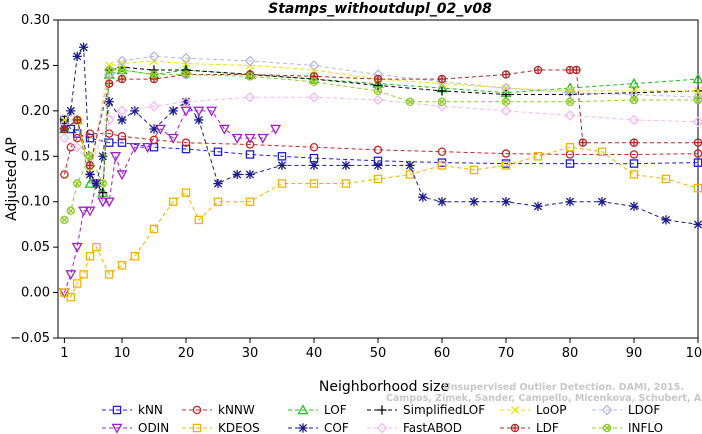 Image resolution: width=702 pixels, height=434 pixels. What do you see at coordinates (35, 156) in the screenshot?
I see `y-tick-label: 0.15` at bounding box center [35, 156].